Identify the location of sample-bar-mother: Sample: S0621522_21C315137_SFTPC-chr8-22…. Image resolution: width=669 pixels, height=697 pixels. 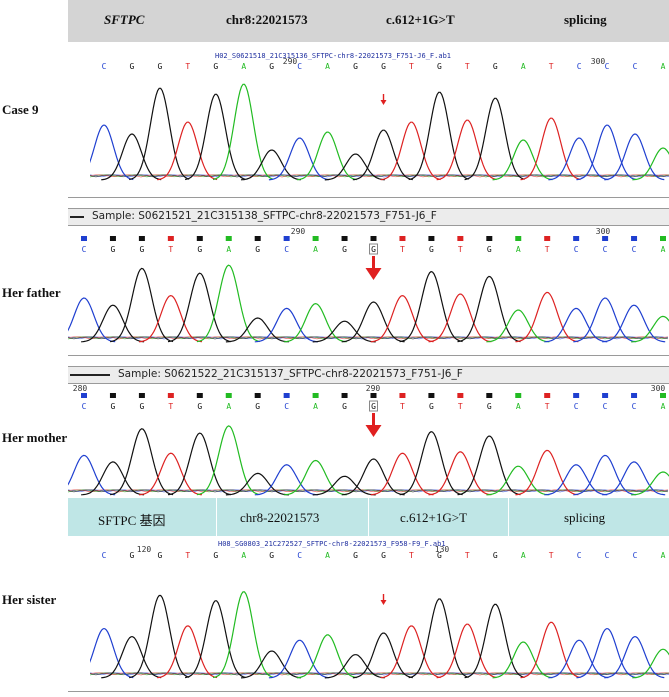
(368, 375).